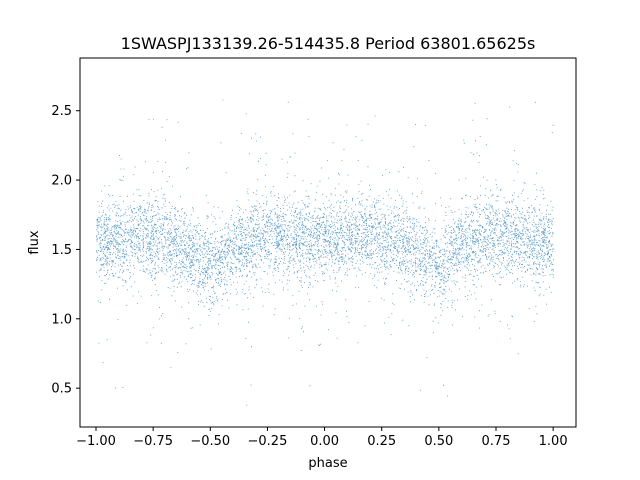 This screenshot has width=640, height=480. Describe the element at coordinates (61, 181) in the screenshot. I see `y-tick-label: 2.0` at that location.